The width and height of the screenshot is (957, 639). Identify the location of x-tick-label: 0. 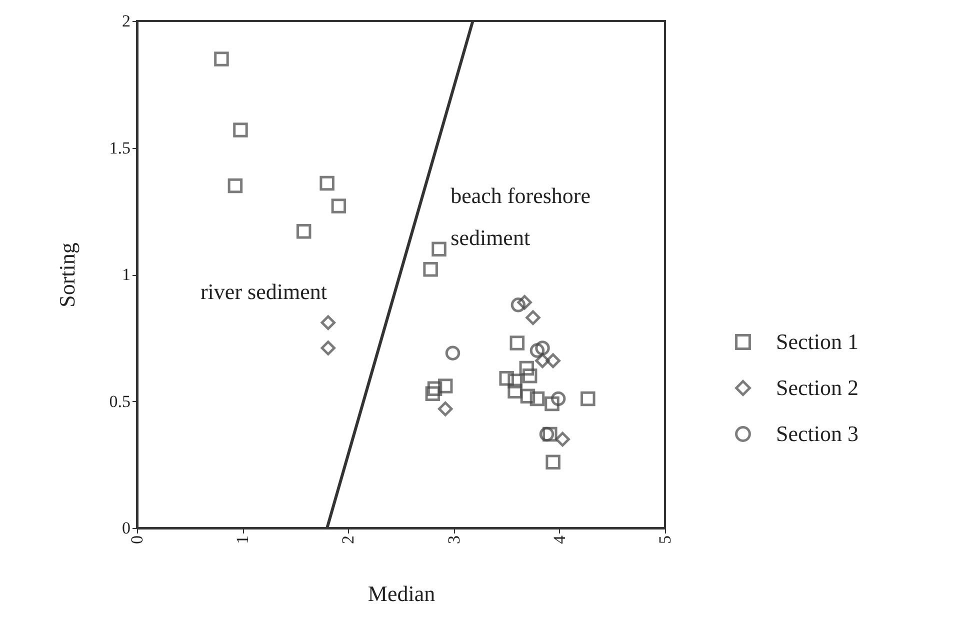
(137, 540).